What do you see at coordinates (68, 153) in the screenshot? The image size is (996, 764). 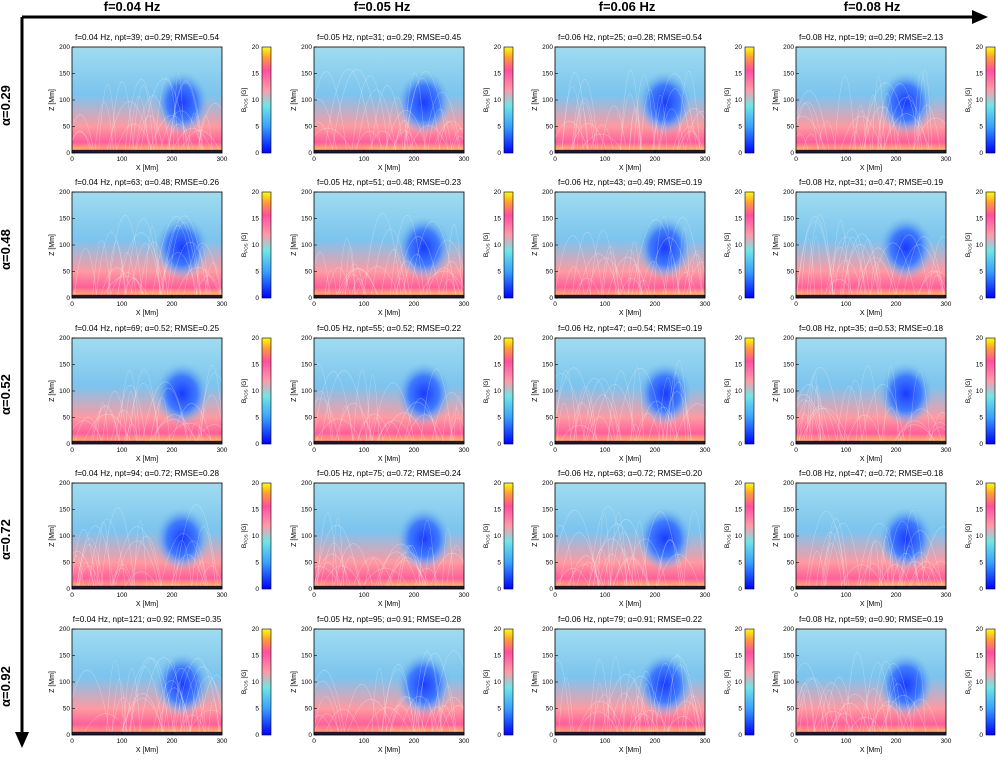 I see `y-tick-label: 0` at bounding box center [68, 153].